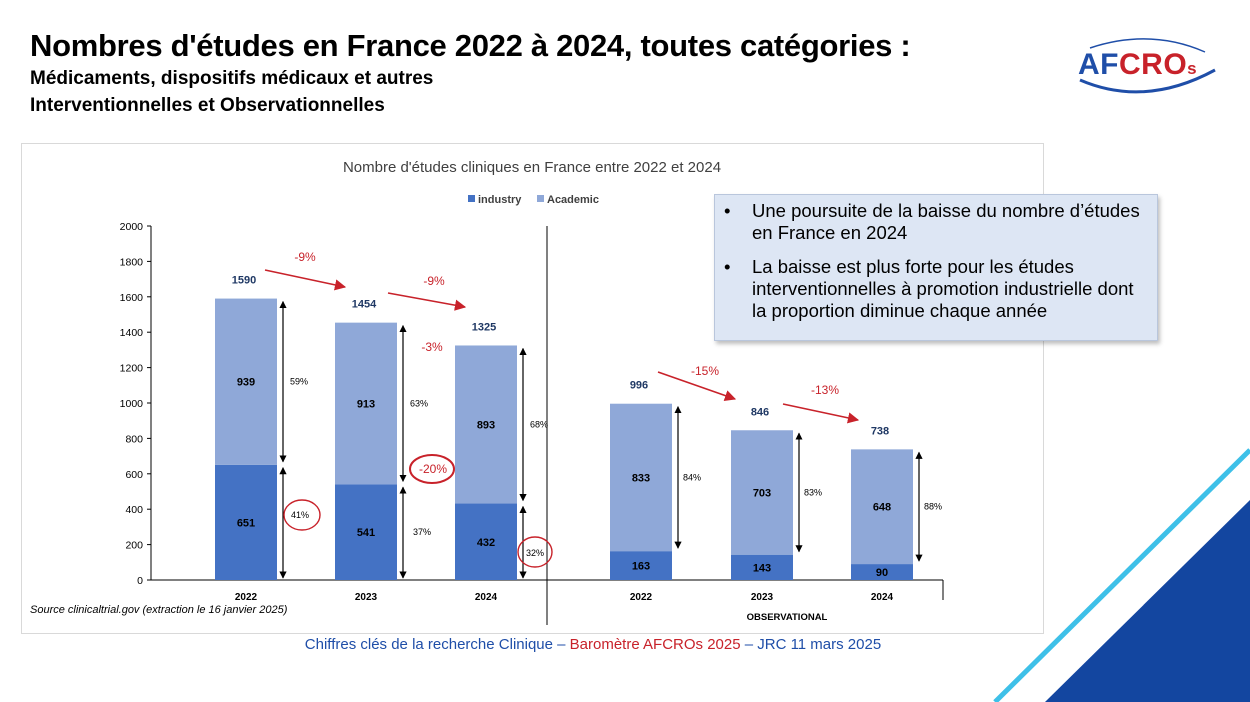 This screenshot has width=1250, height=702. Describe the element at coordinates (933, 507) in the screenshot. I see `academic-pct-label: 88%` at that location.